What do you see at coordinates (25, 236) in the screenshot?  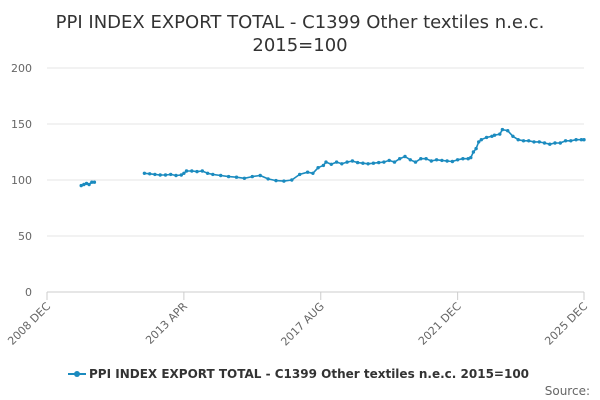 I see `y-tick-label: 50` at bounding box center [25, 236].